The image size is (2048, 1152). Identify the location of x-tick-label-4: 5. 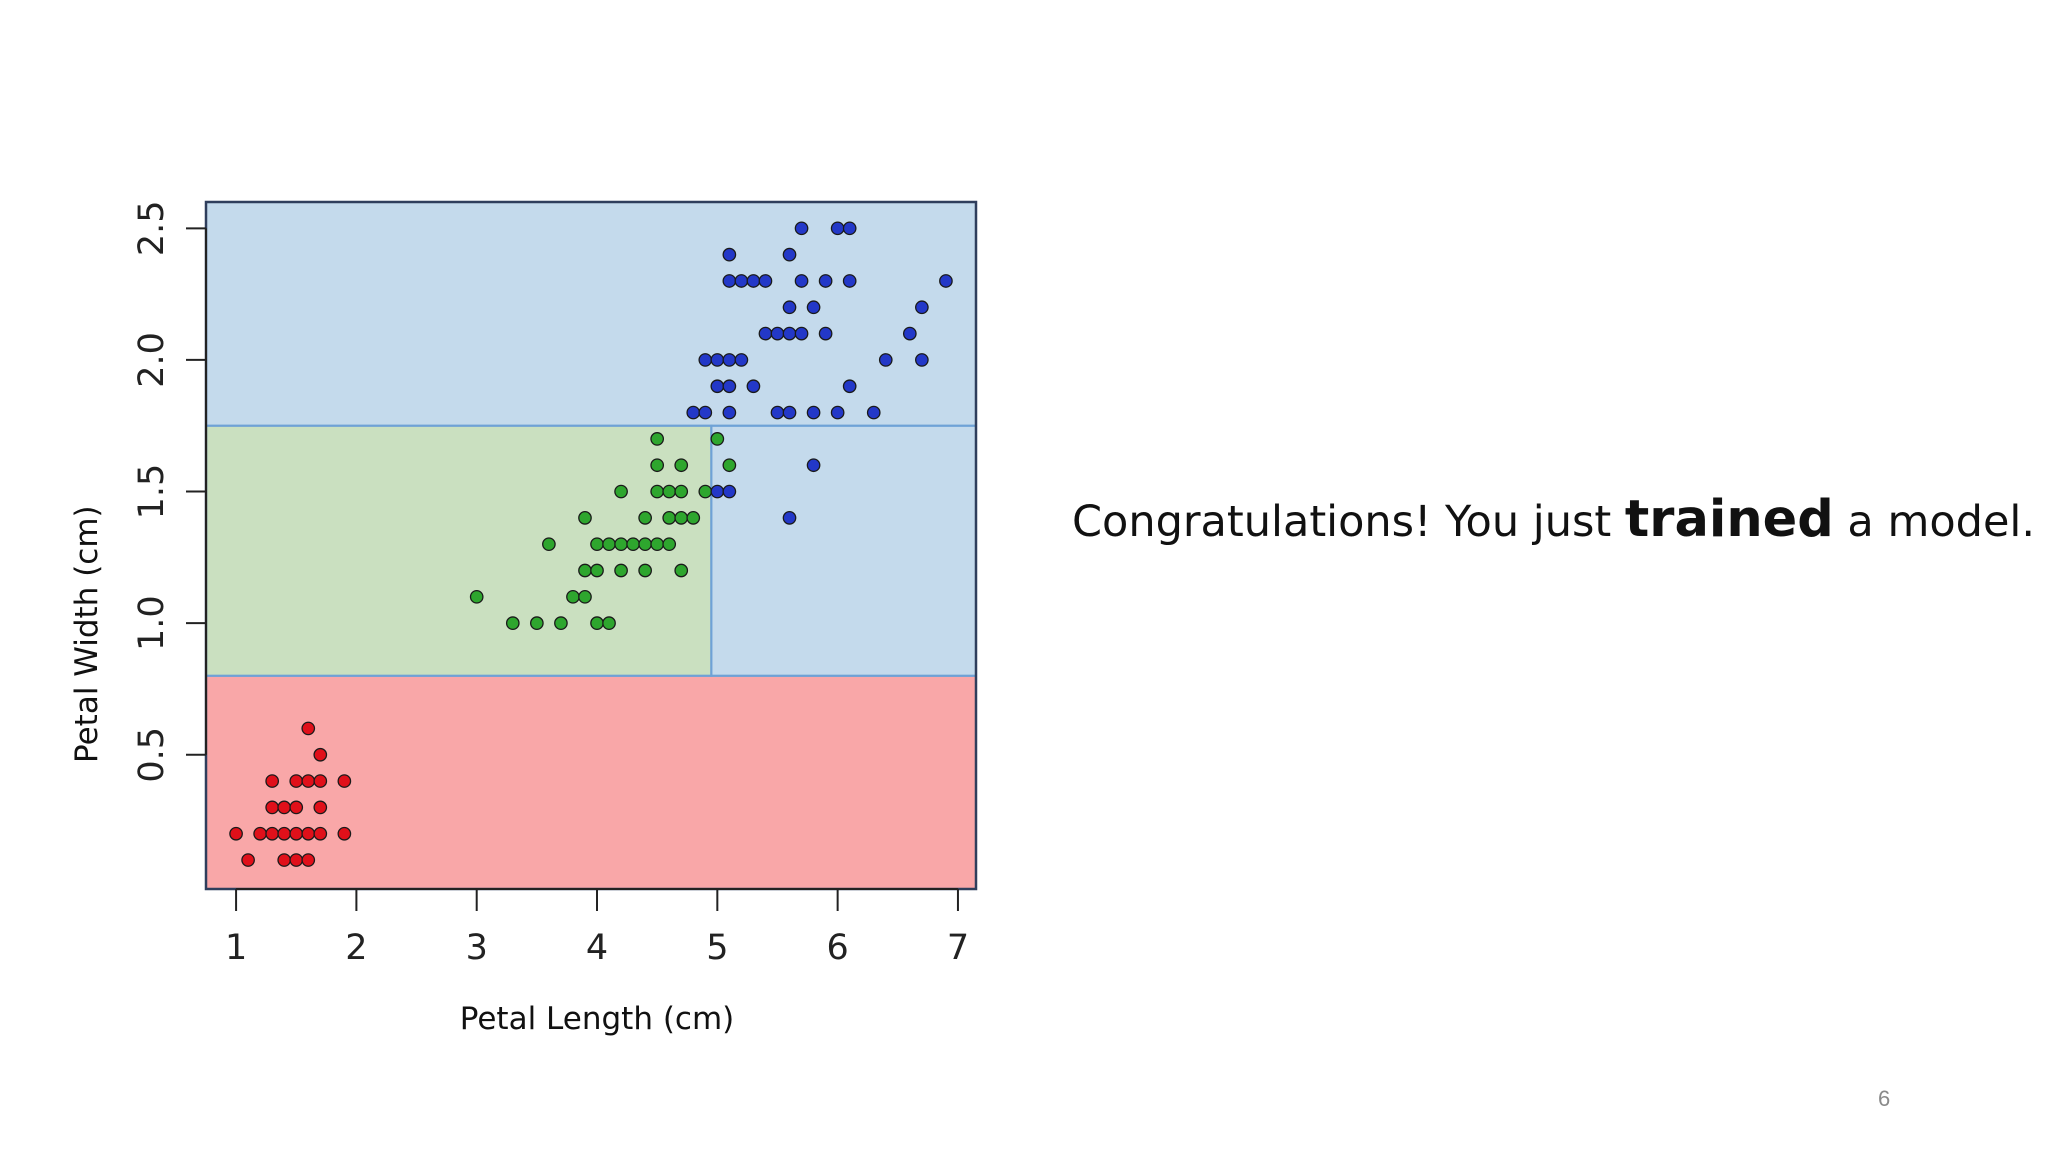
(717, 948).